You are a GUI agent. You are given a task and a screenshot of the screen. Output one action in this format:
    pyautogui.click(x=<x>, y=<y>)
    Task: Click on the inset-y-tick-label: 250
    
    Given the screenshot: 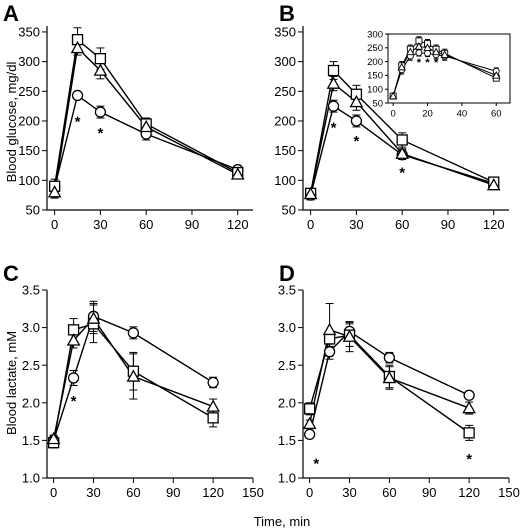 What is the action you would take?
    pyautogui.click(x=375, y=48)
    